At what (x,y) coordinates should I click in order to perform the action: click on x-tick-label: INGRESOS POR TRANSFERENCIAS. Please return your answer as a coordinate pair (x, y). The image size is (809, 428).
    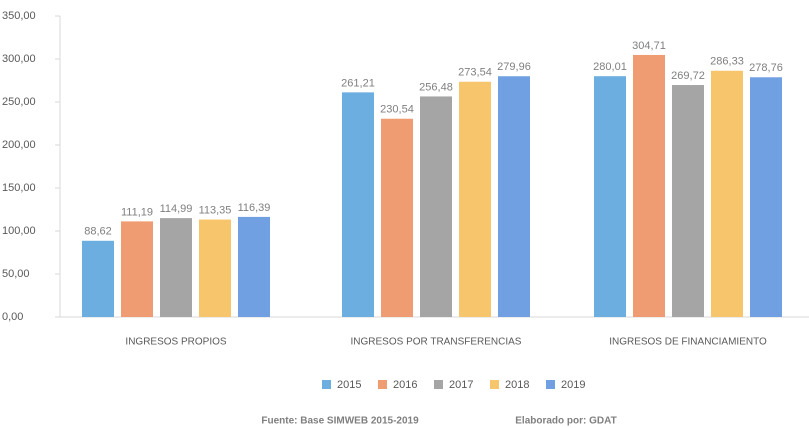
    Looking at the image, I should click on (436, 342).